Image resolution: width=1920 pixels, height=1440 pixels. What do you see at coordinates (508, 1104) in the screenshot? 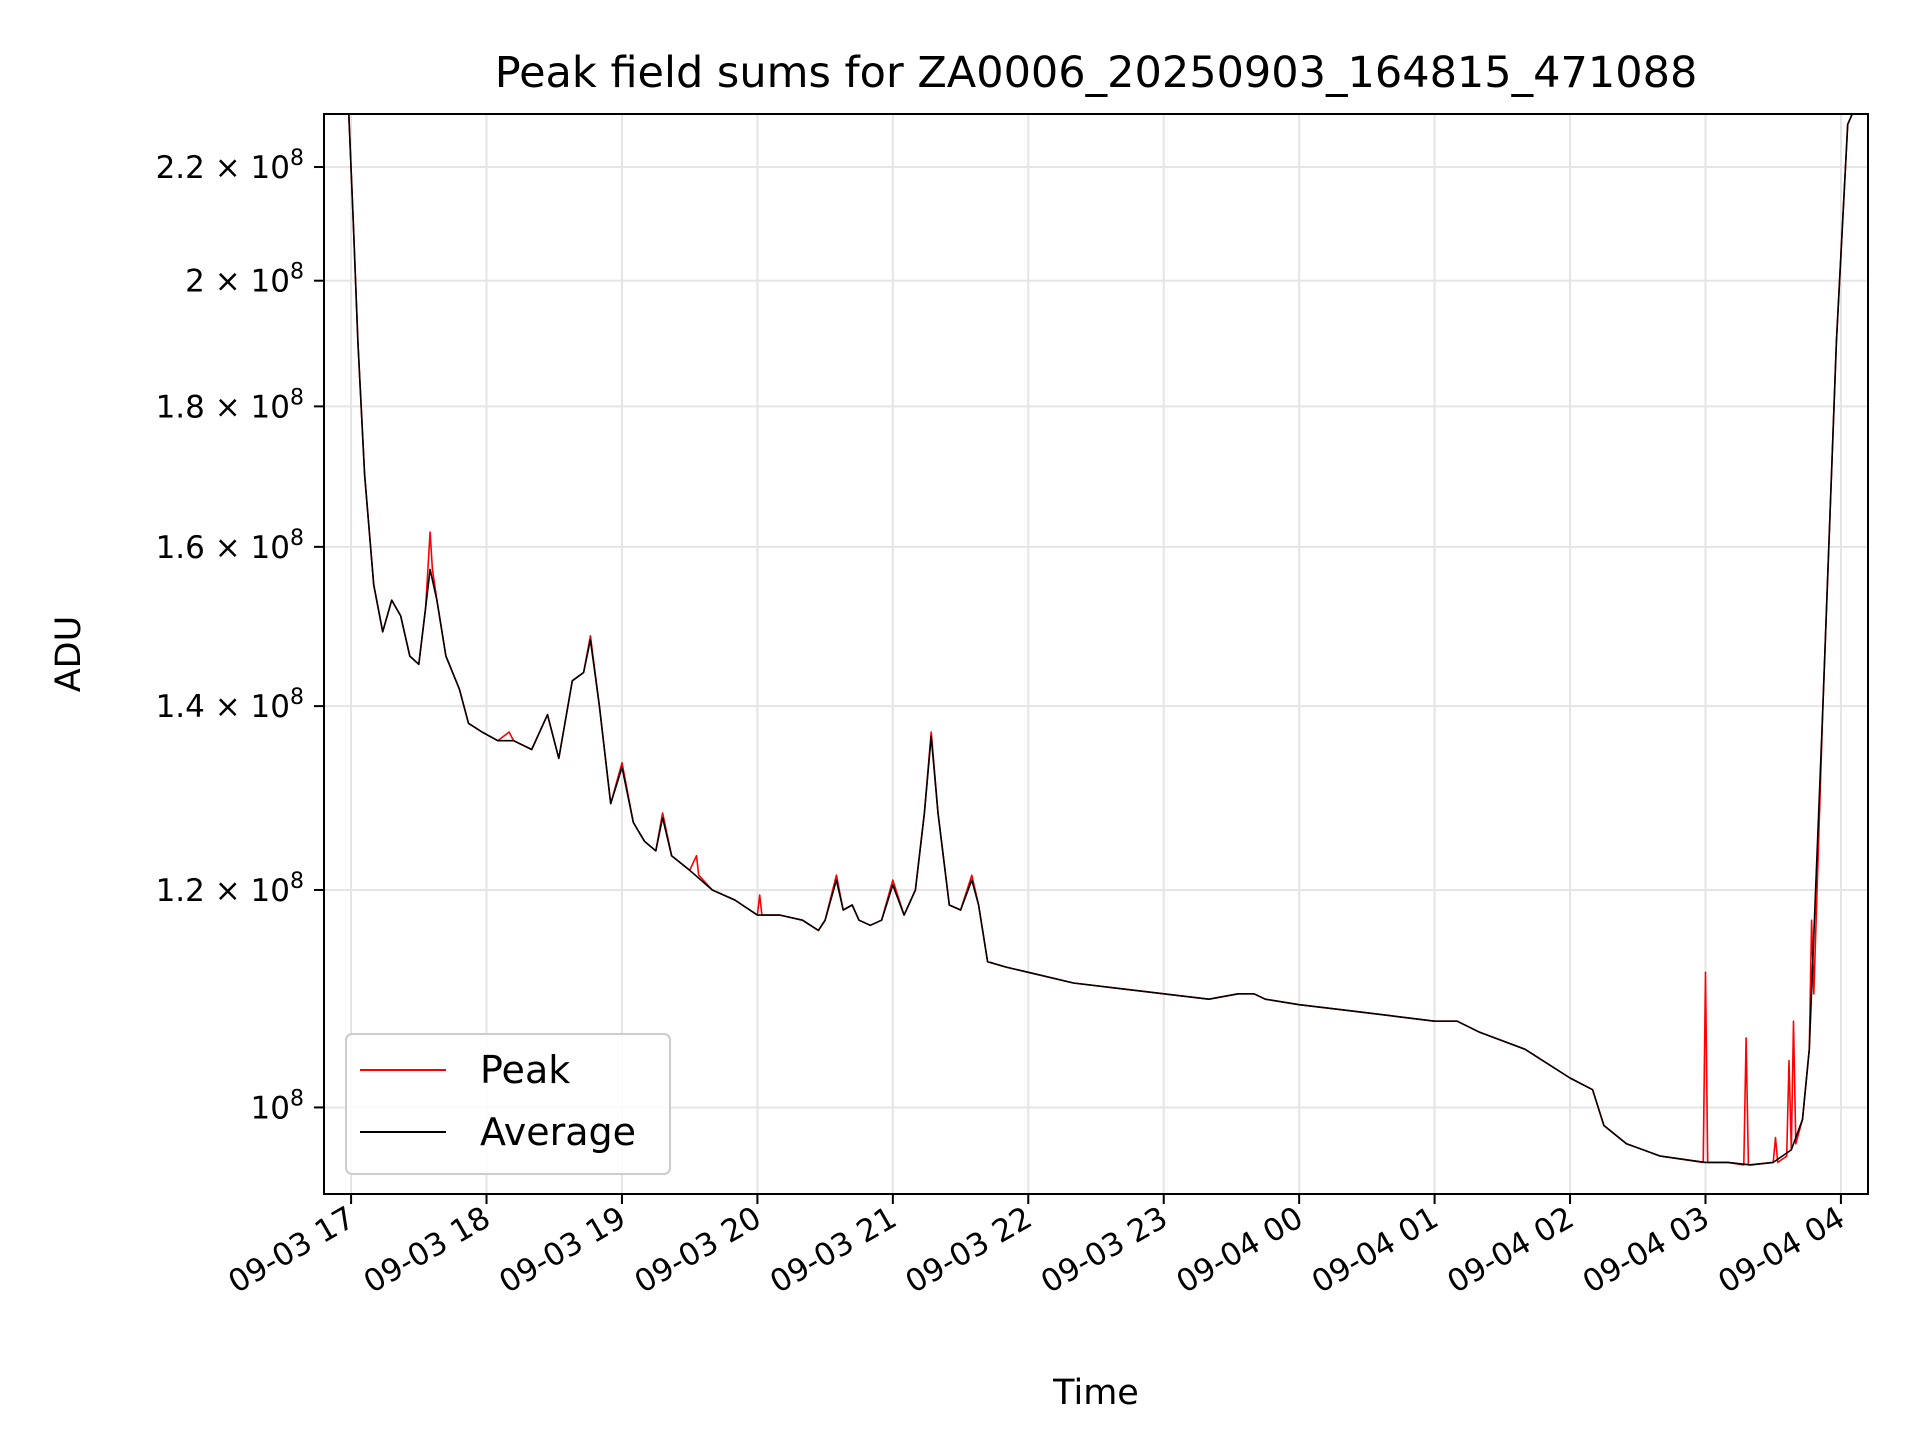
I see `legend: Peak Average` at bounding box center [508, 1104].